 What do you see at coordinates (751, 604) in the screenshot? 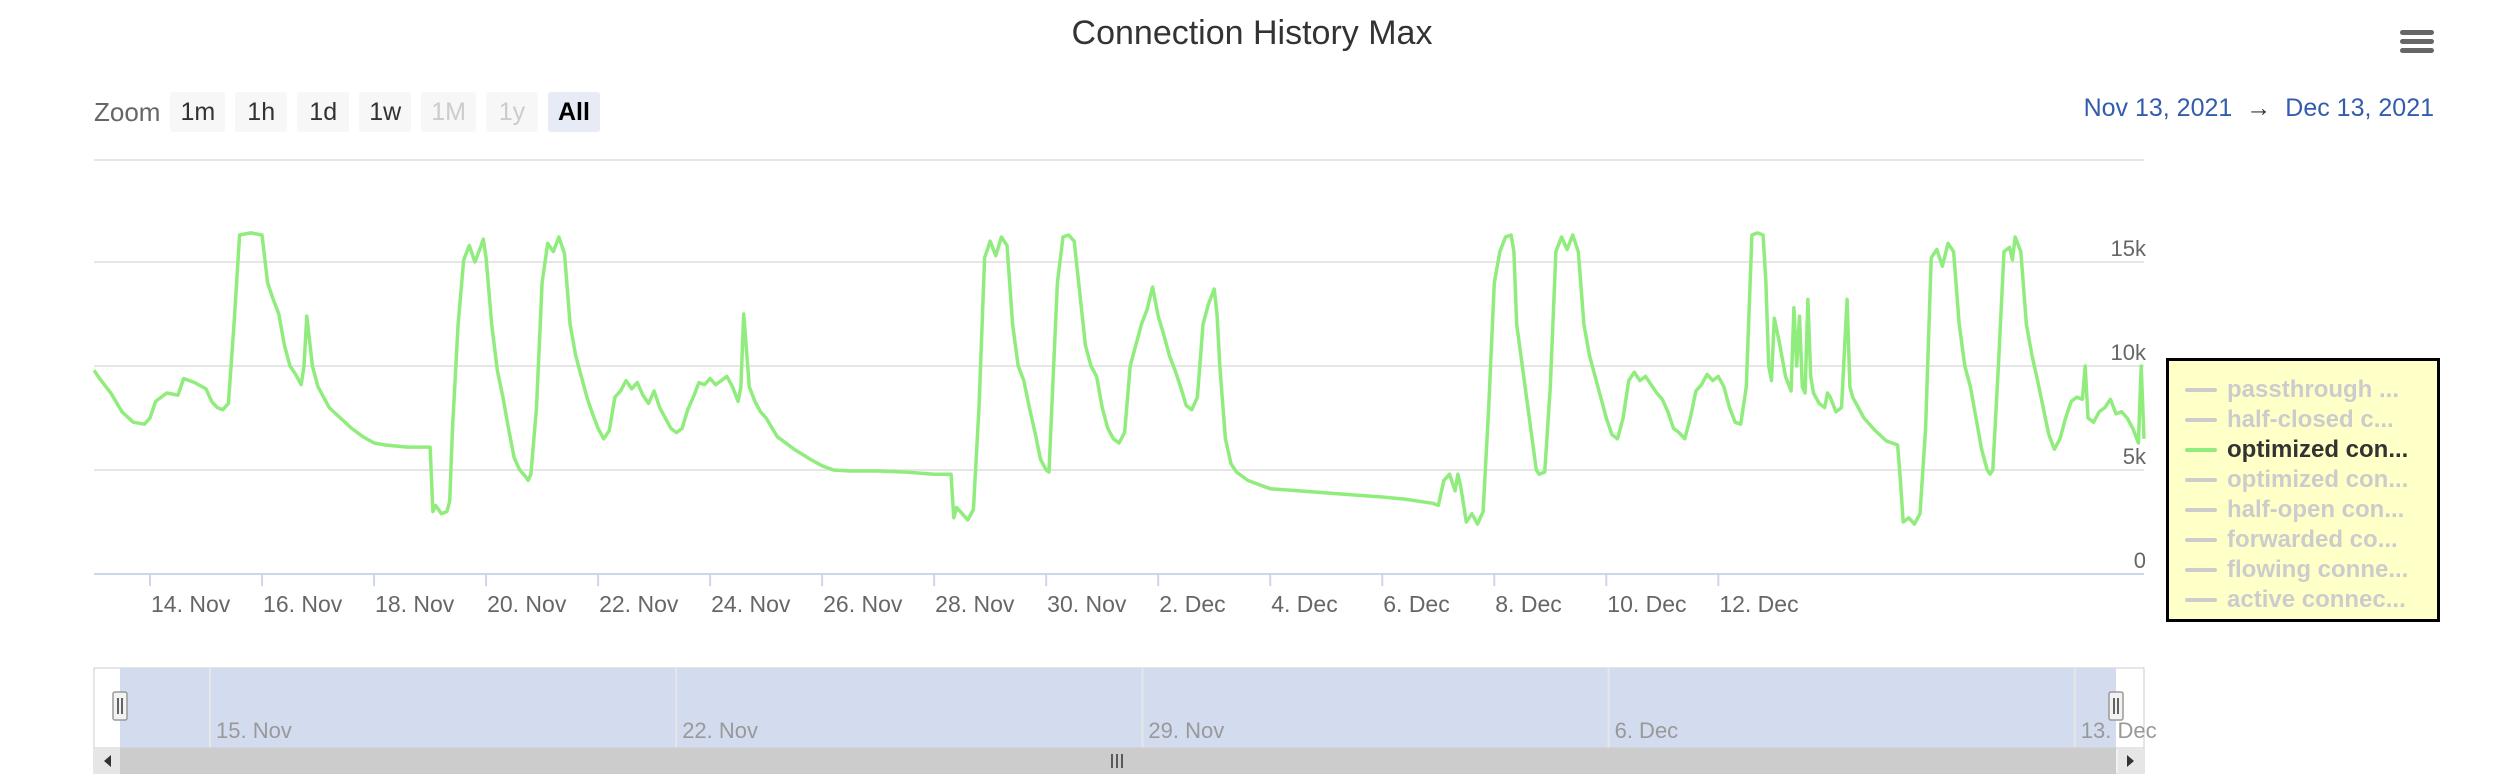
I see `x-tick-label: 24. Nov` at bounding box center [751, 604].